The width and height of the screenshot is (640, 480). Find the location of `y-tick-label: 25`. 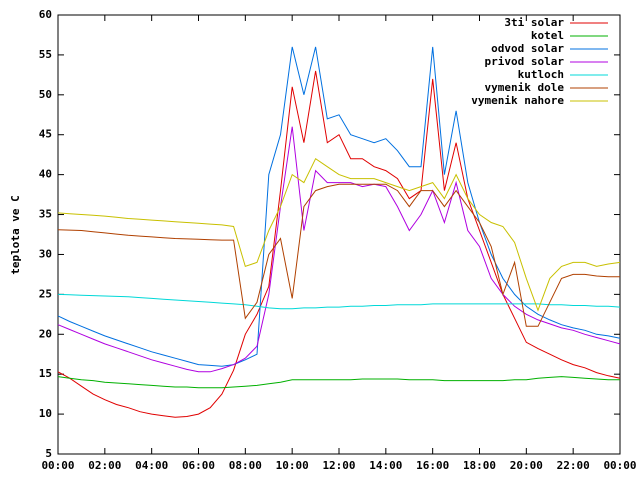

y-tick-label: 25 is located at coordinates (45, 293).